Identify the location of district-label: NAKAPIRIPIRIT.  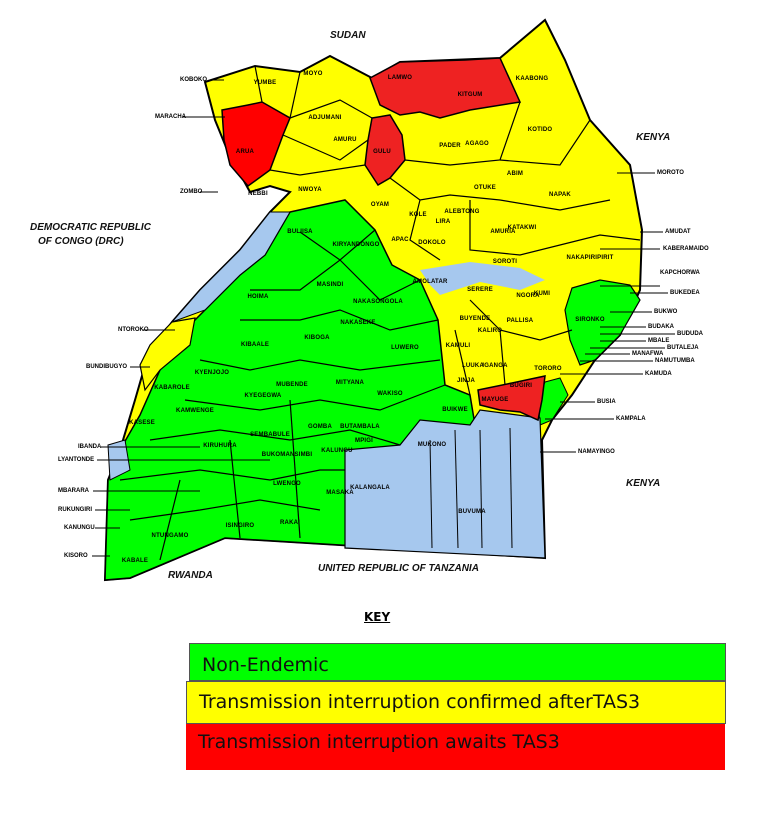
(590, 258).